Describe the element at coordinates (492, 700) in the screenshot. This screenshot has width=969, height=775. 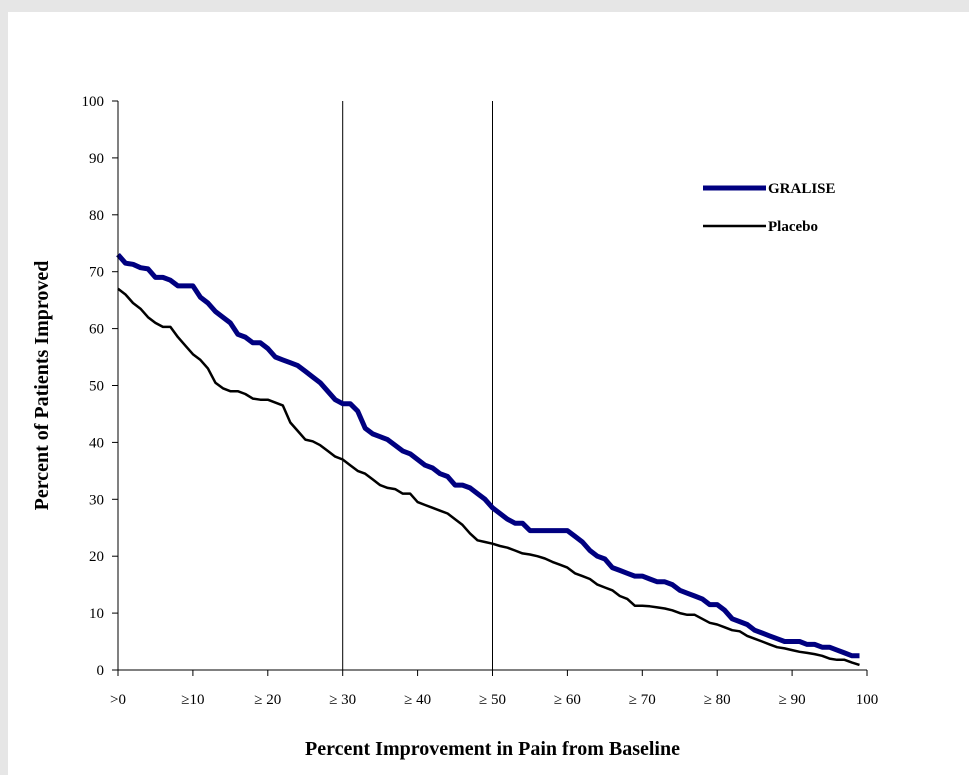
I see `x-tick-label: ≥ 50` at that location.